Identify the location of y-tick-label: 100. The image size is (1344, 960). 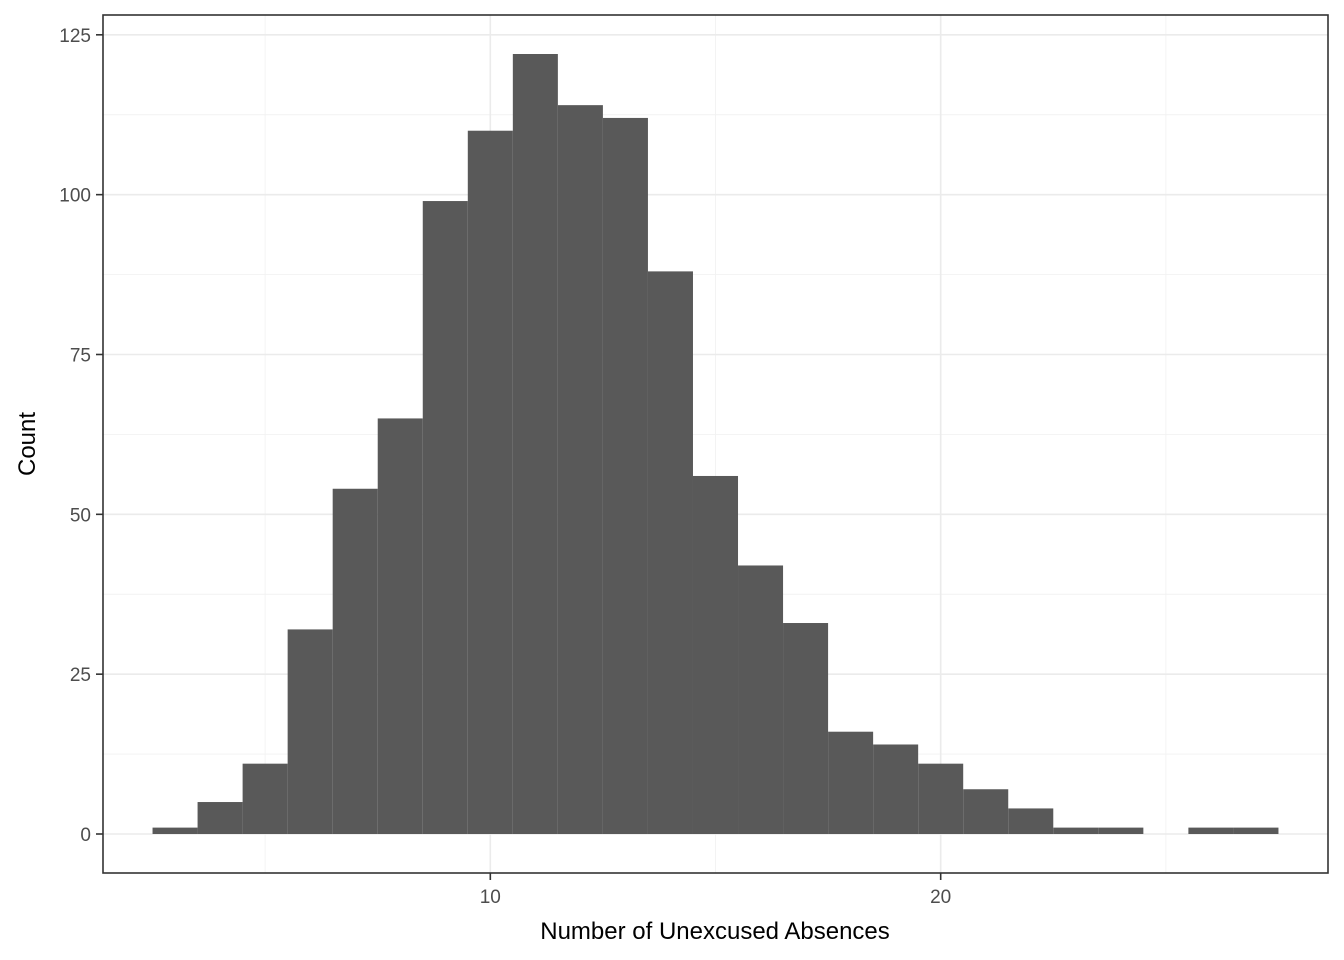
(75, 196).